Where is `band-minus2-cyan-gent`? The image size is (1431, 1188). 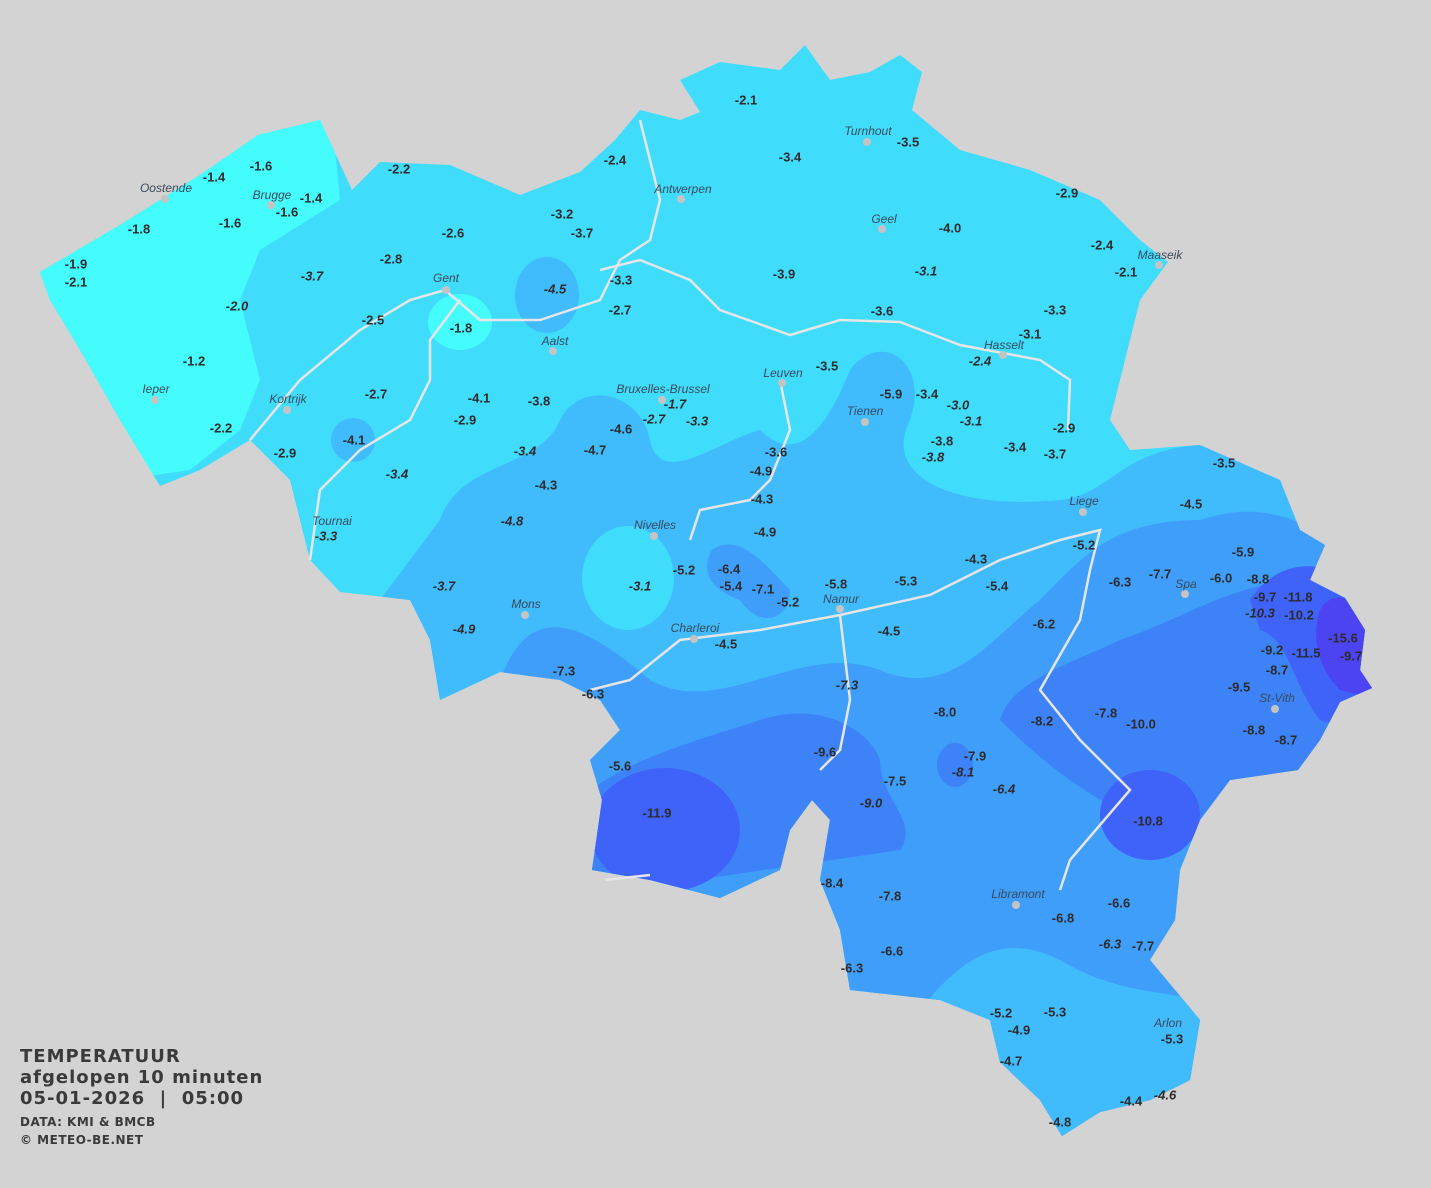
band-minus2-cyan-gent is located at coordinates (460, 322).